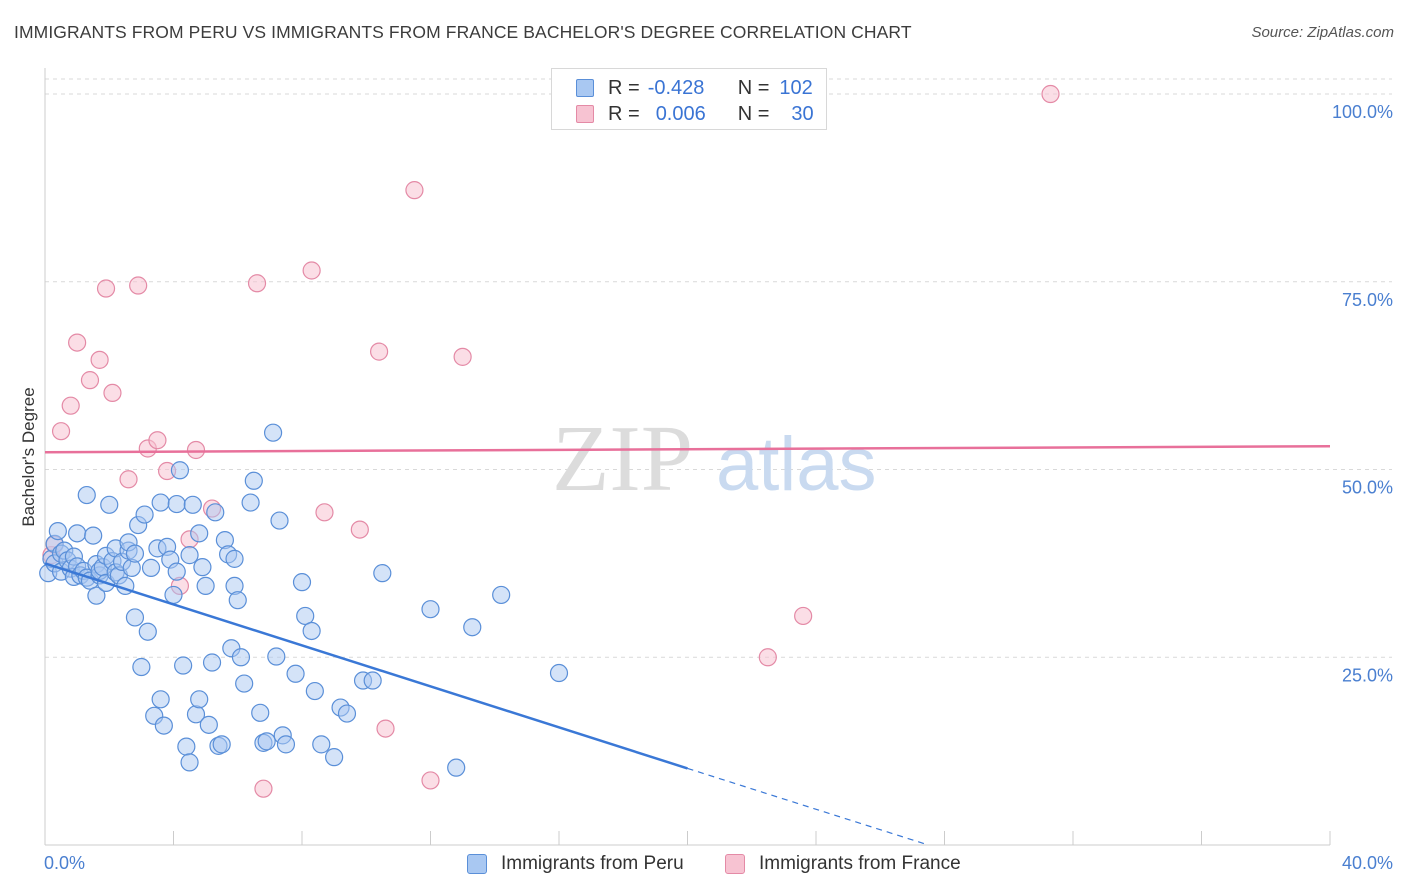 This screenshot has width=1406, height=892. Describe the element at coordinates (1367, 863) in the screenshot. I see `x-tick-label: 40.0%` at that location.